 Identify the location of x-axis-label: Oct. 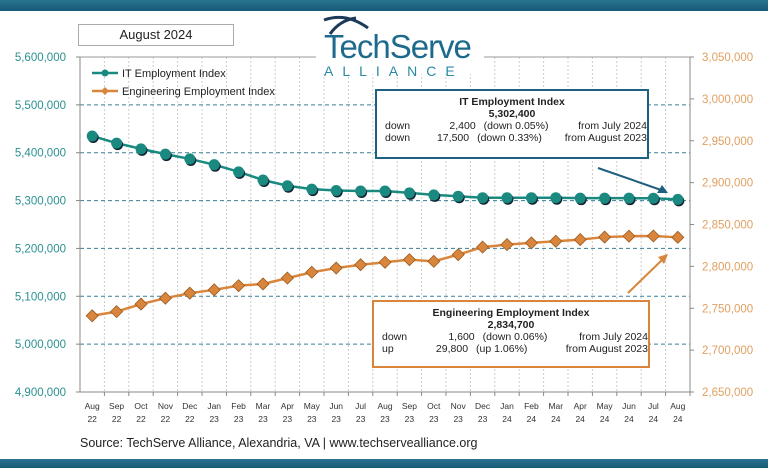
(434, 406).